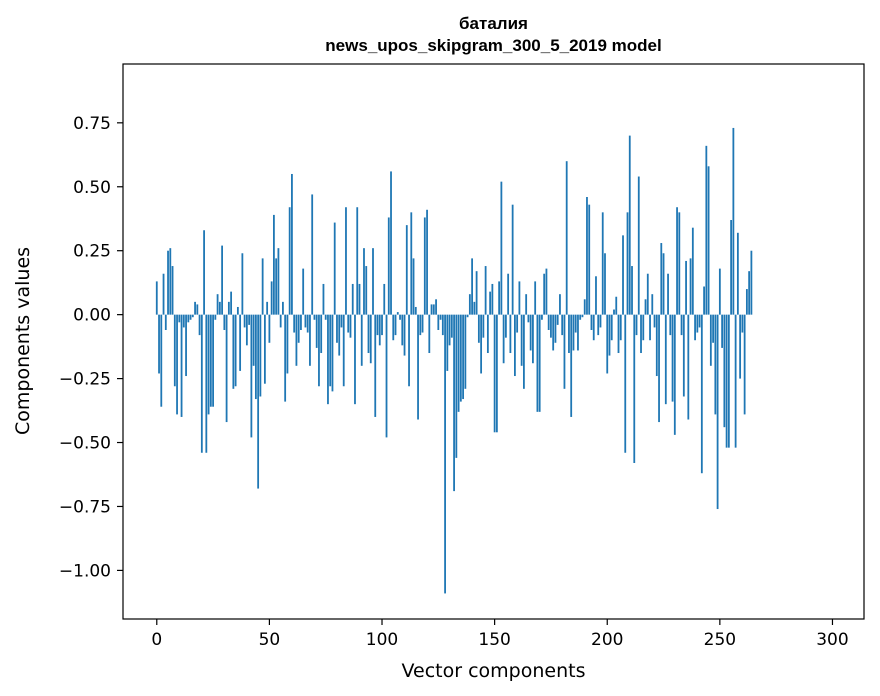 This screenshot has height=696, width=880. What do you see at coordinates (720, 640) in the screenshot?
I see `x-tick-label: 250` at bounding box center [720, 640].